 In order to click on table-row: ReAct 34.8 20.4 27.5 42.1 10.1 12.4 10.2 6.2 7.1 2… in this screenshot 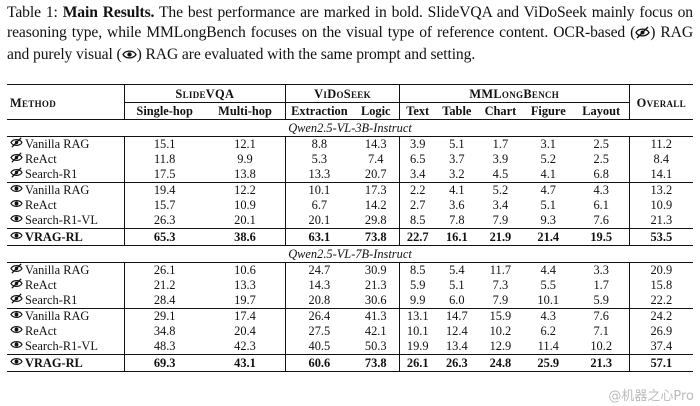, I will do `click(350, 331)`.